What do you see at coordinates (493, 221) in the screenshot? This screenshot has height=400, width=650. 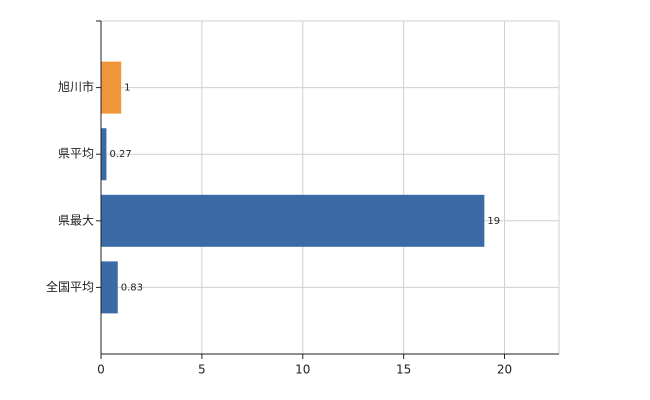 I see `value-label: 19` at bounding box center [493, 221].